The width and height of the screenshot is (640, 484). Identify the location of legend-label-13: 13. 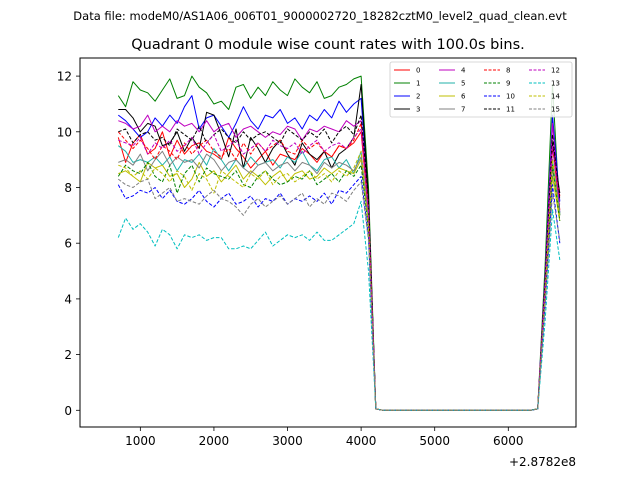
(555, 84).